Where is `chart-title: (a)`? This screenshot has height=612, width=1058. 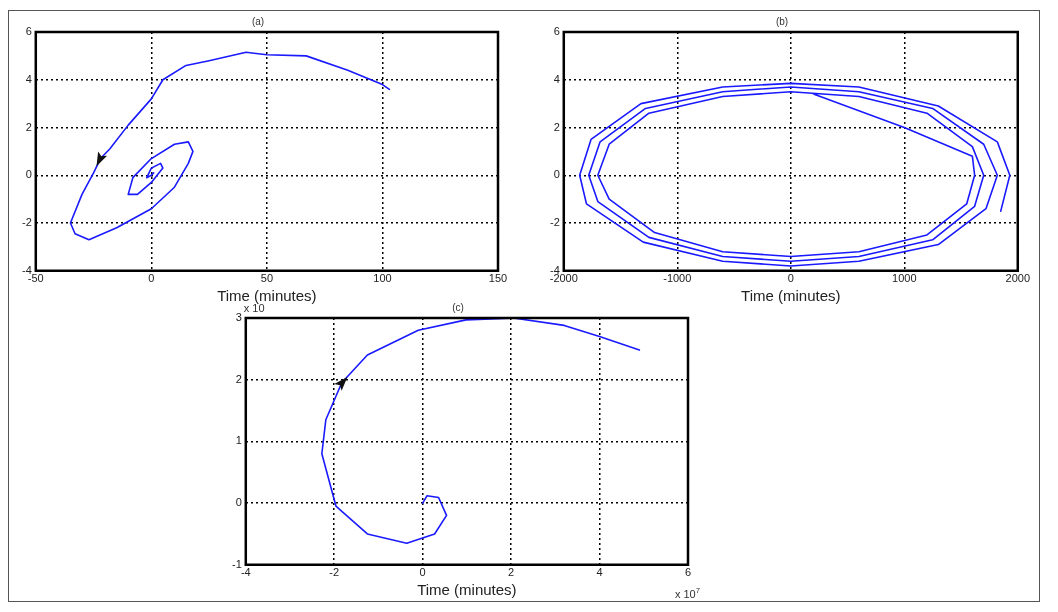 chart-title: (a) is located at coordinates (258, 21).